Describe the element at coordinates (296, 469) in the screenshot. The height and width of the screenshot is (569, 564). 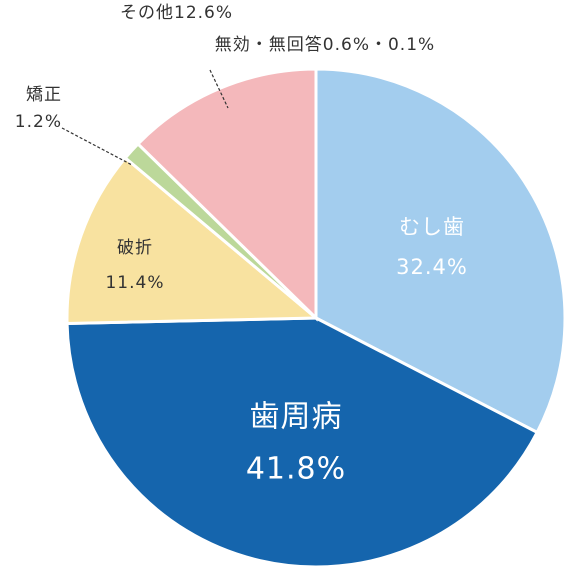
I see `value-label: 41.8%` at that location.